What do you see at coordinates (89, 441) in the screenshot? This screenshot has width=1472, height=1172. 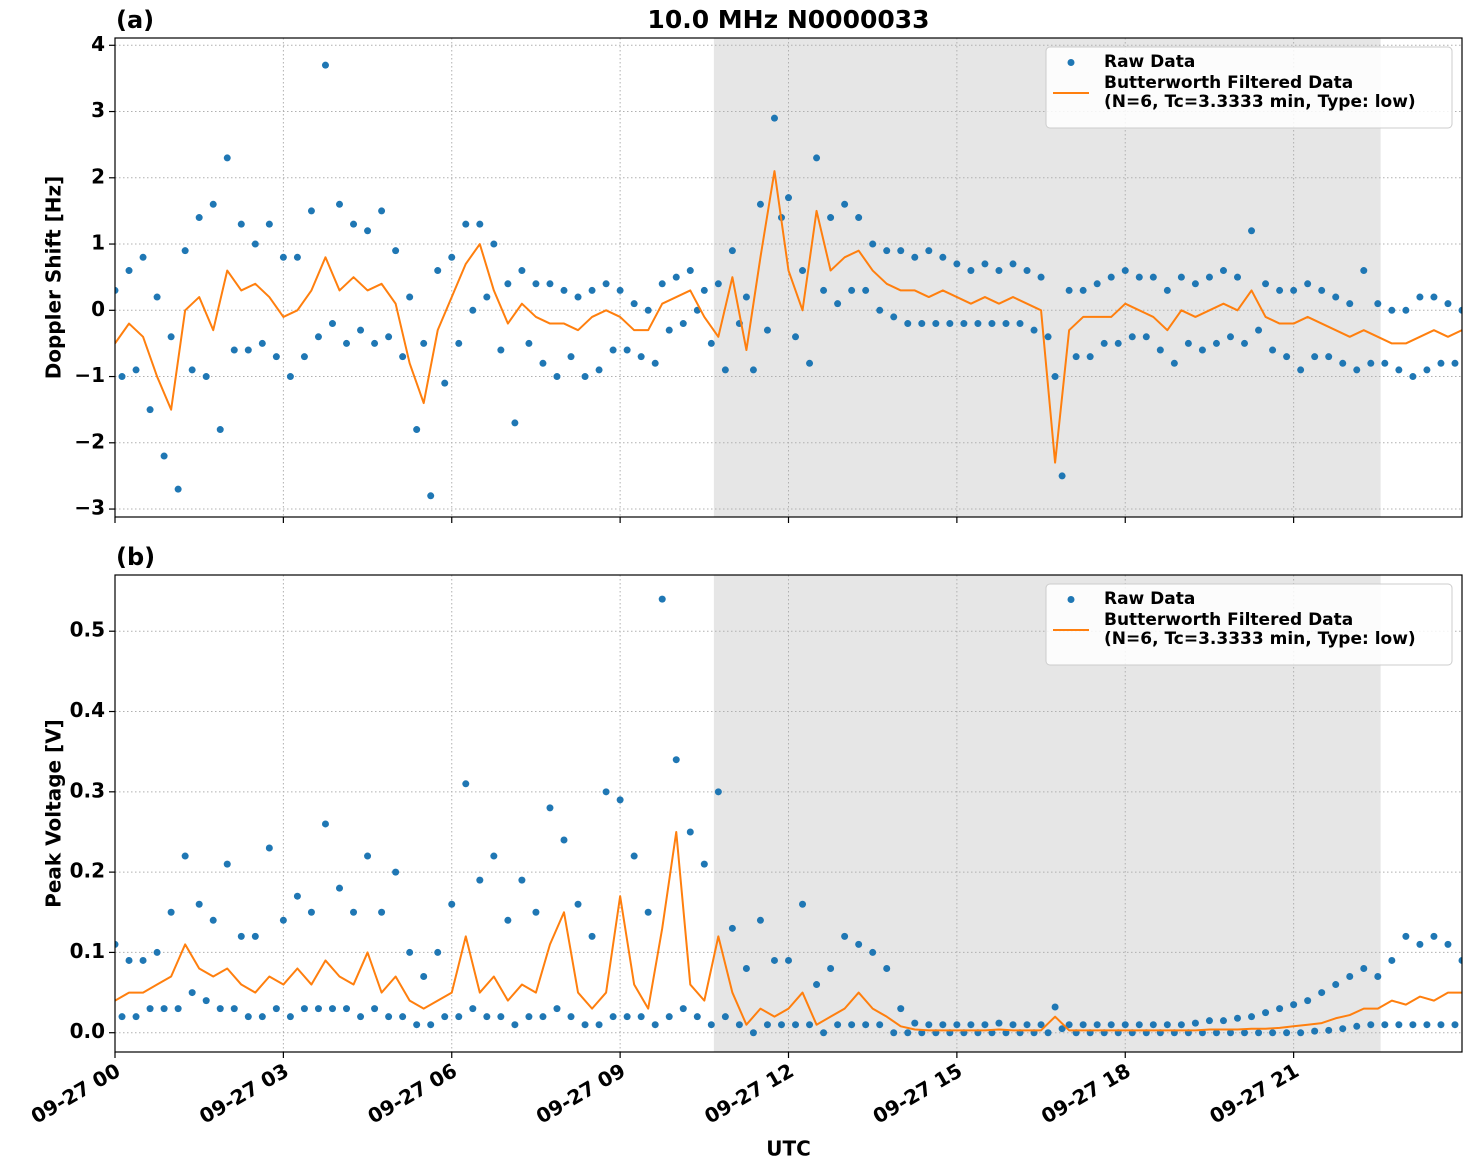 I see `y-tick-label: −2` at bounding box center [89, 441].